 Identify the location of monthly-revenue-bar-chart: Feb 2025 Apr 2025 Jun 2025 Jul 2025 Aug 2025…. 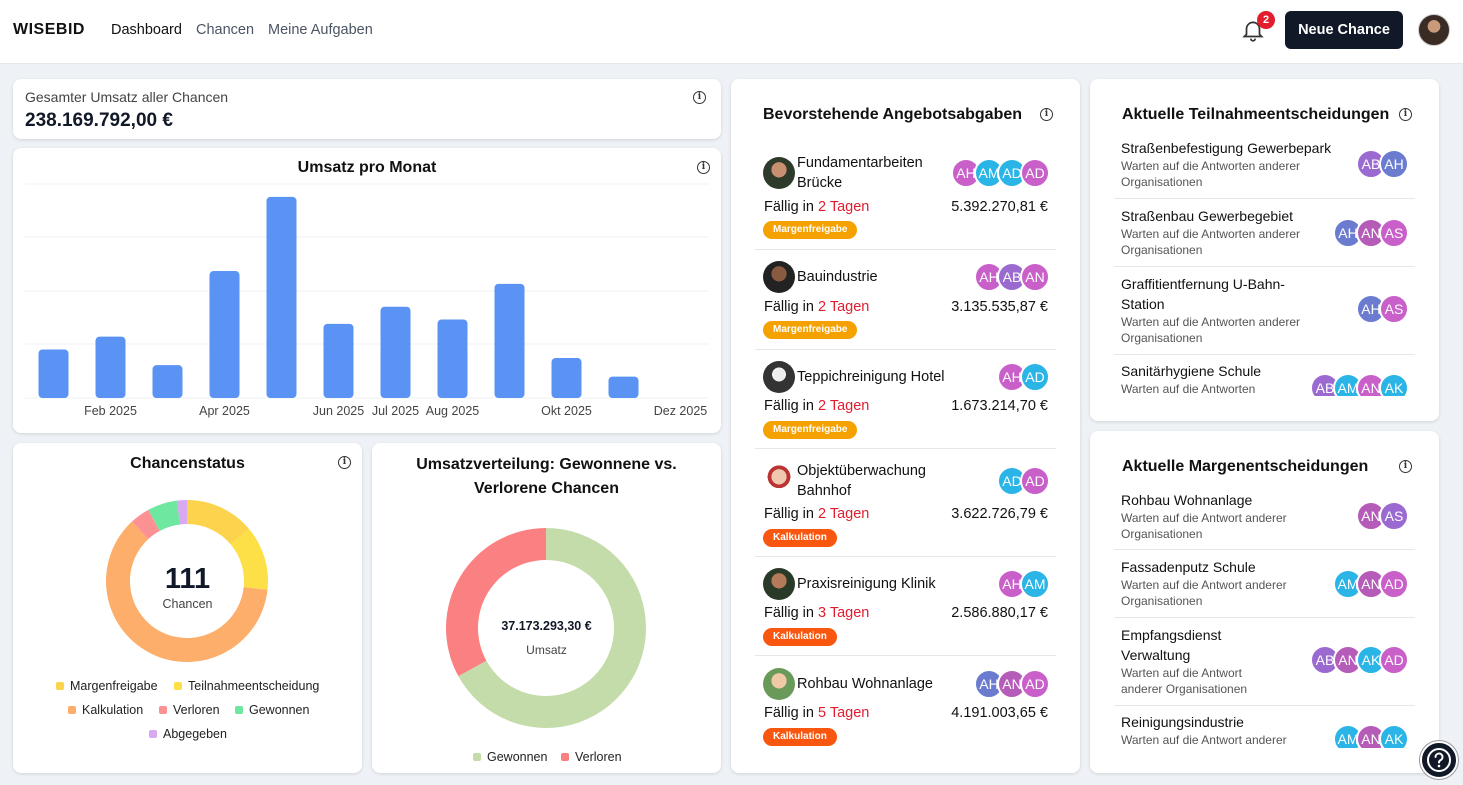
(367, 300).